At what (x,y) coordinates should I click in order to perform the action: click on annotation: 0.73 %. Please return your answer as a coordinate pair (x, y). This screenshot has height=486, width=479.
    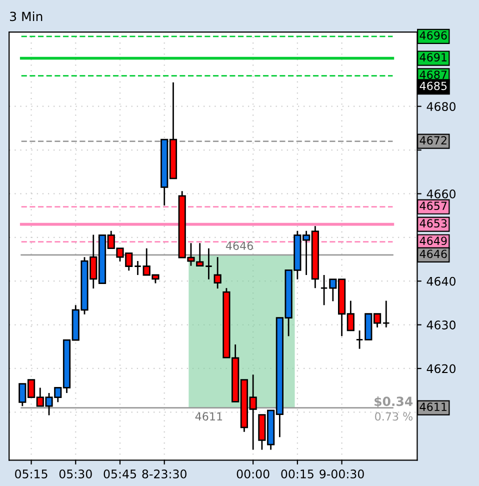
    Looking at the image, I should click on (394, 416).